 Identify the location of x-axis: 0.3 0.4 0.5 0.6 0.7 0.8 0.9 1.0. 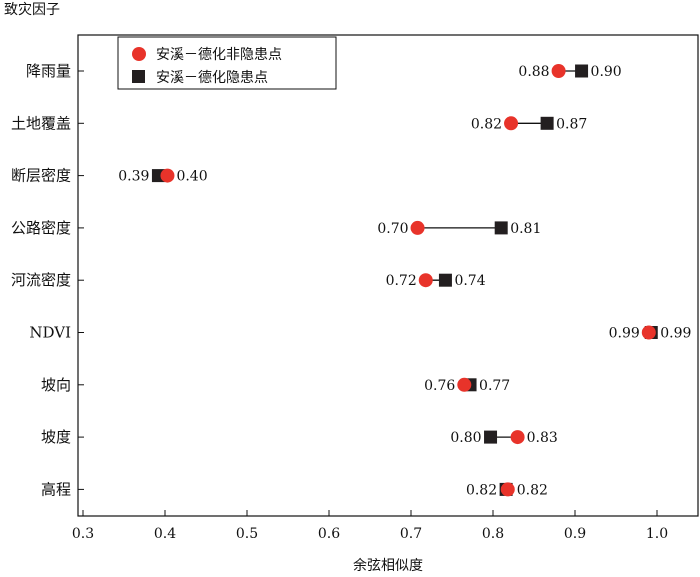
(370, 526).